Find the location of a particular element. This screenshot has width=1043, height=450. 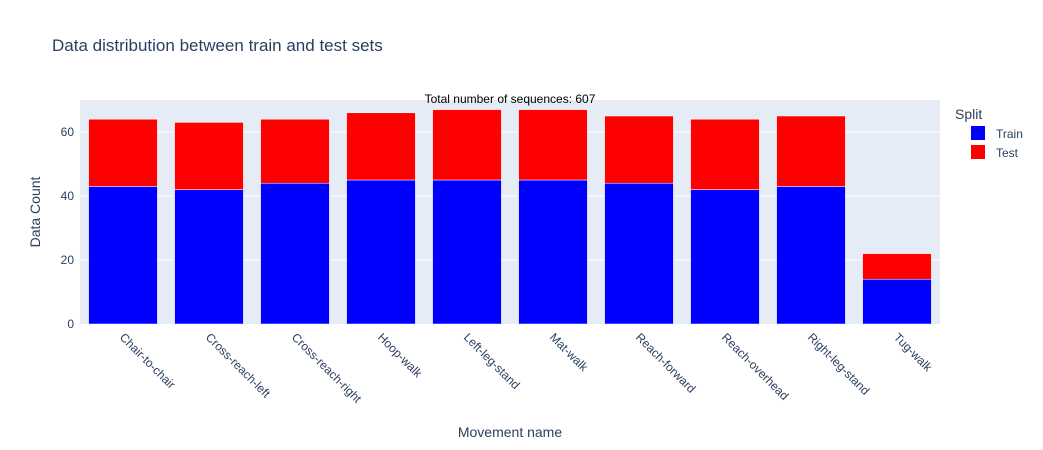

bar-test-mat-walk is located at coordinates (553, 145).